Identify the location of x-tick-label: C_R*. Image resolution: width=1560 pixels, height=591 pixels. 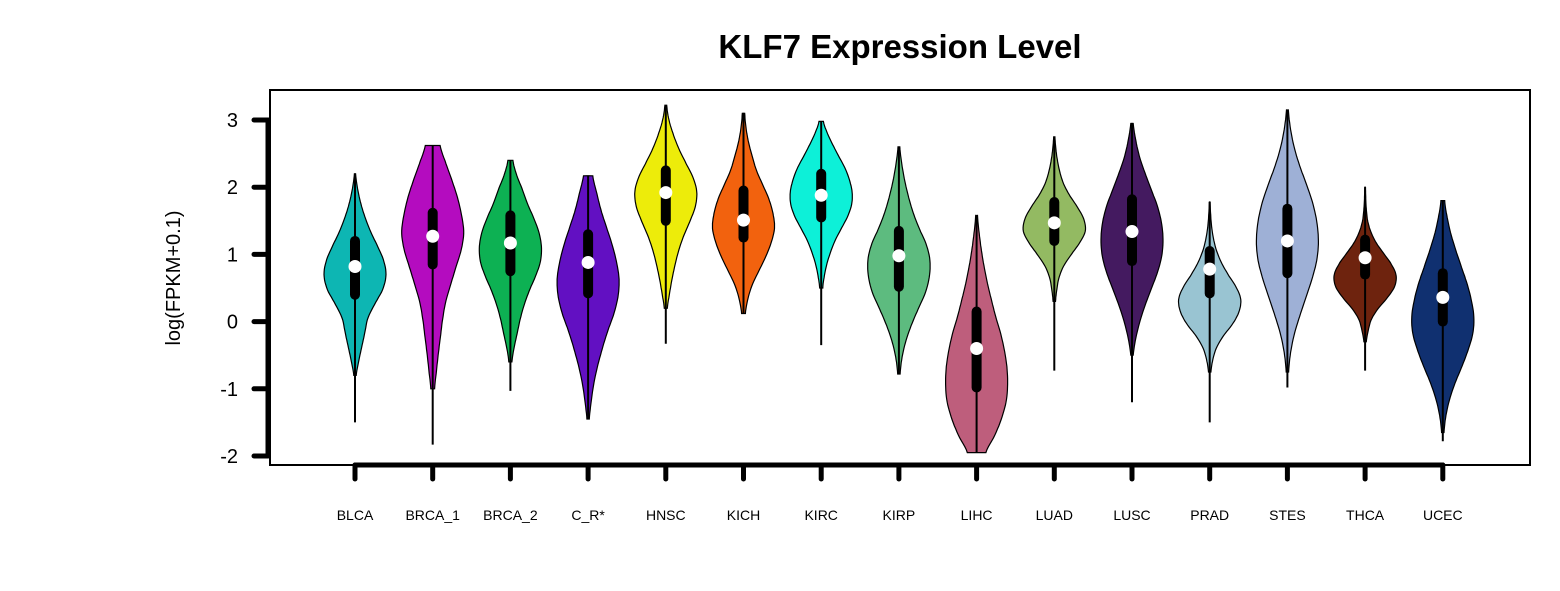
(588, 515).